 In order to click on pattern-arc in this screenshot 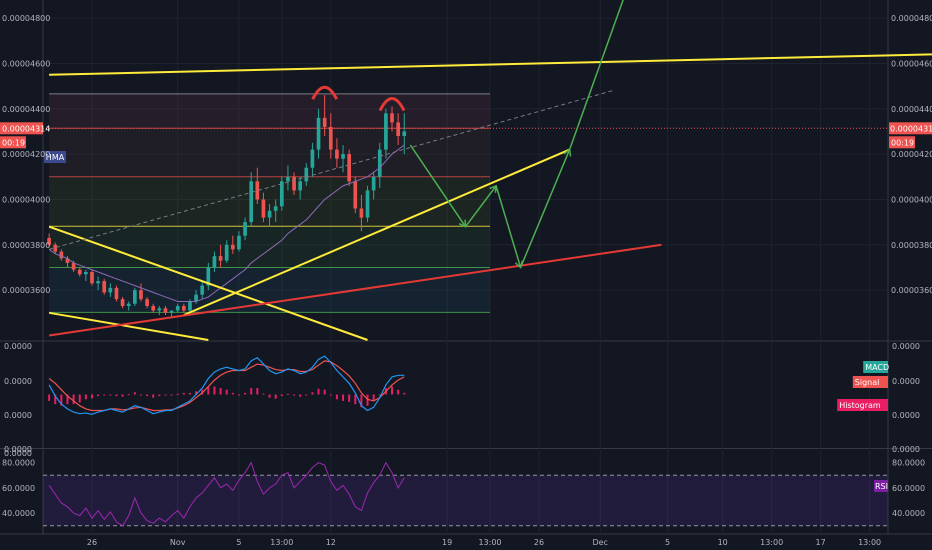, I will do `click(325, 92)`.